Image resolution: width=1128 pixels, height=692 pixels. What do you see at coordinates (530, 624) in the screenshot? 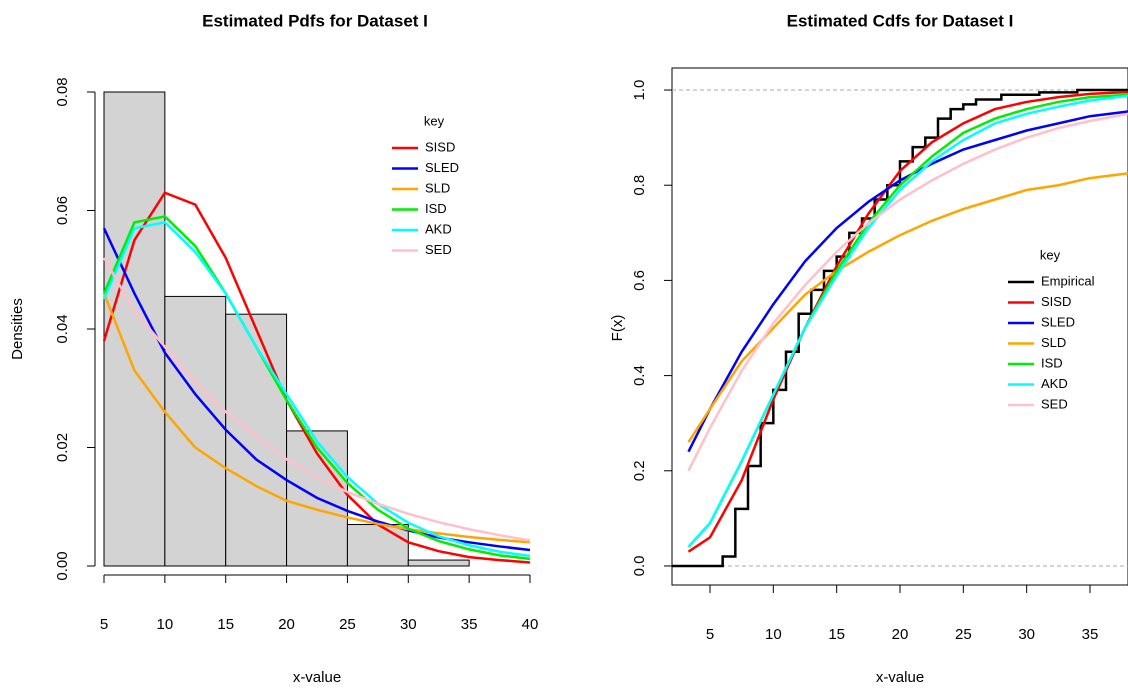
I see `x-tick-label: 40` at bounding box center [530, 624].